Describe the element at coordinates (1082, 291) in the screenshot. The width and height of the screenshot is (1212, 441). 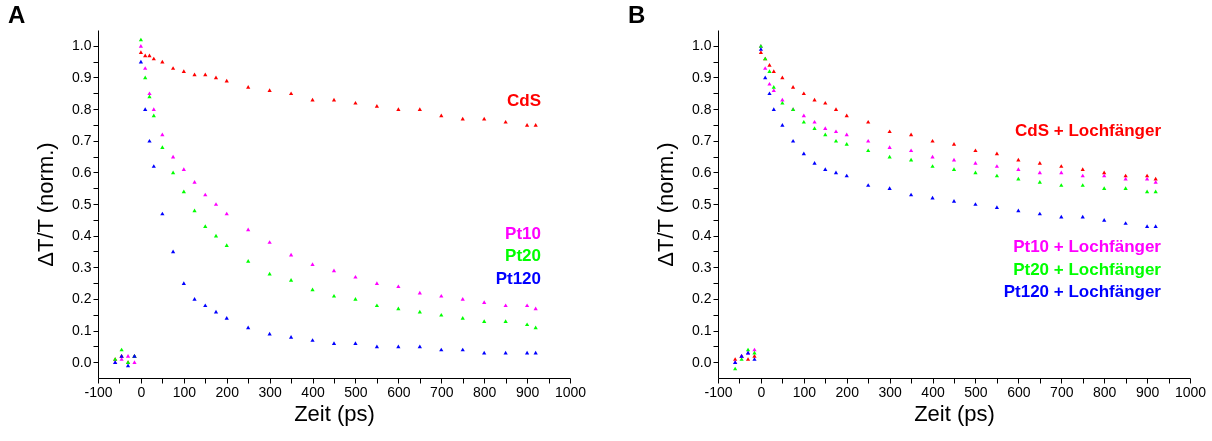
I see `text: Pt120 + Lochfänger` at that location.